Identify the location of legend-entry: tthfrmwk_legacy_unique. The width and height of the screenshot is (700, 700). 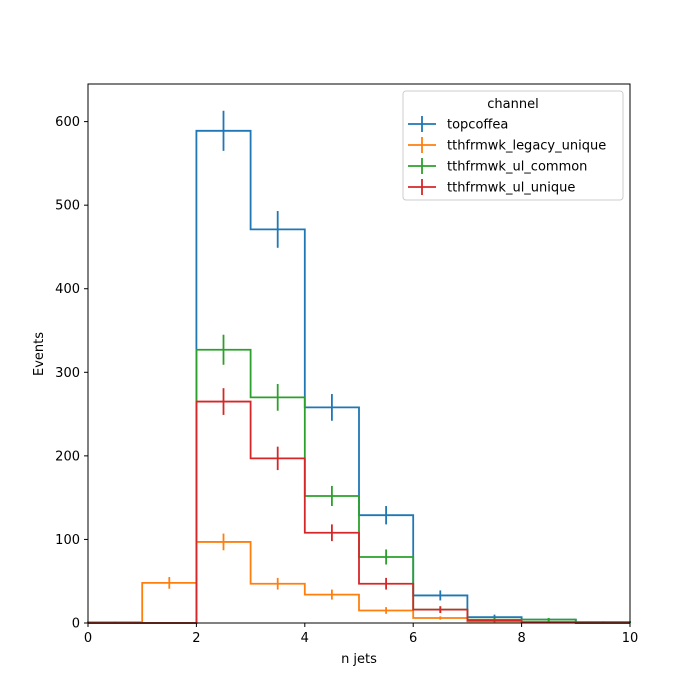
(507, 145).